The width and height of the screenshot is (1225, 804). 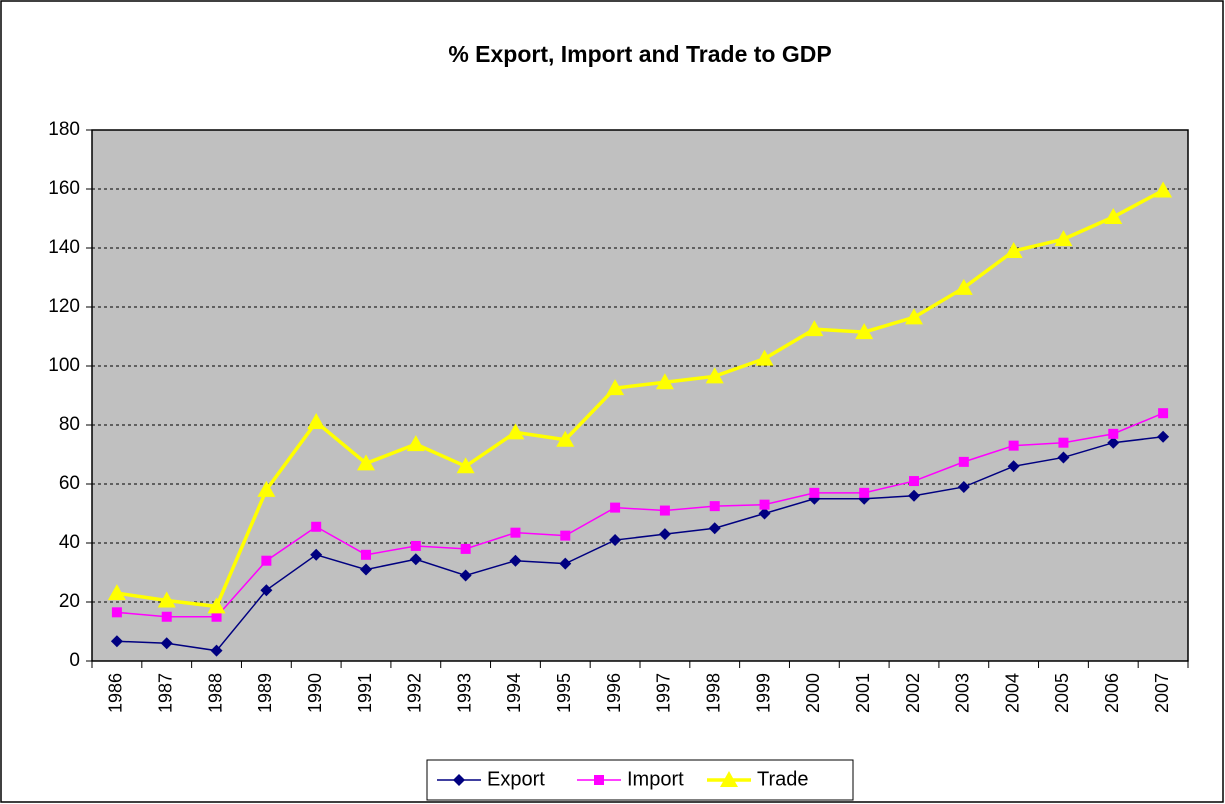 I want to click on x-tick-label: 1992, so click(x=415, y=693).